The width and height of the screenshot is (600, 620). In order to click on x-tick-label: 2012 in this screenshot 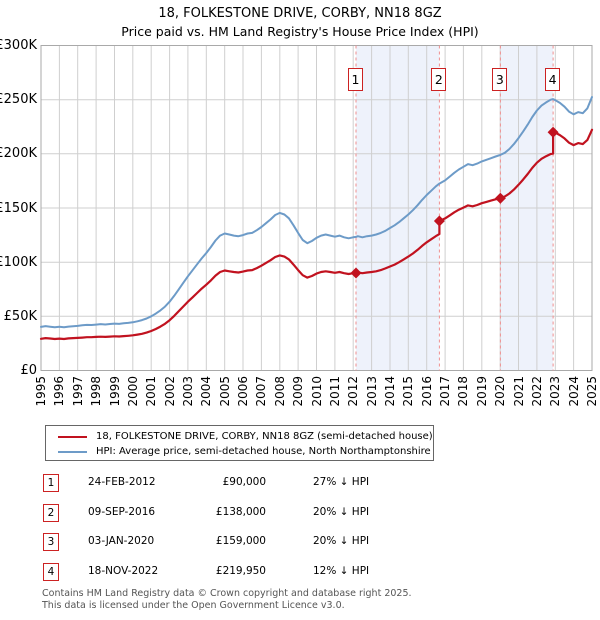, I will do `click(353, 391)`.